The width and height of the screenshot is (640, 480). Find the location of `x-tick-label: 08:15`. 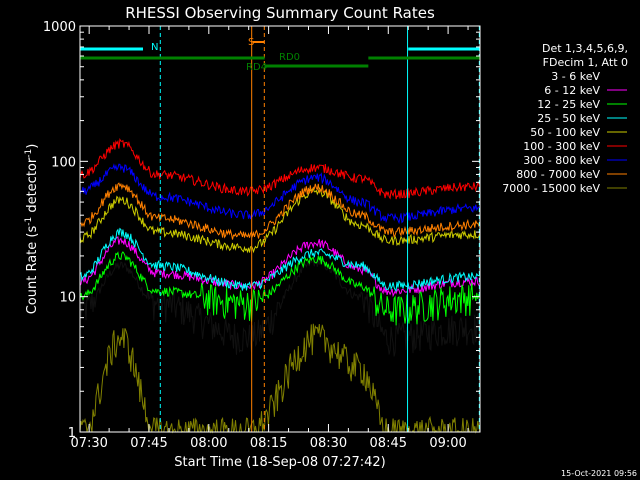

x-tick-label: 08:15 is located at coordinates (268, 443).